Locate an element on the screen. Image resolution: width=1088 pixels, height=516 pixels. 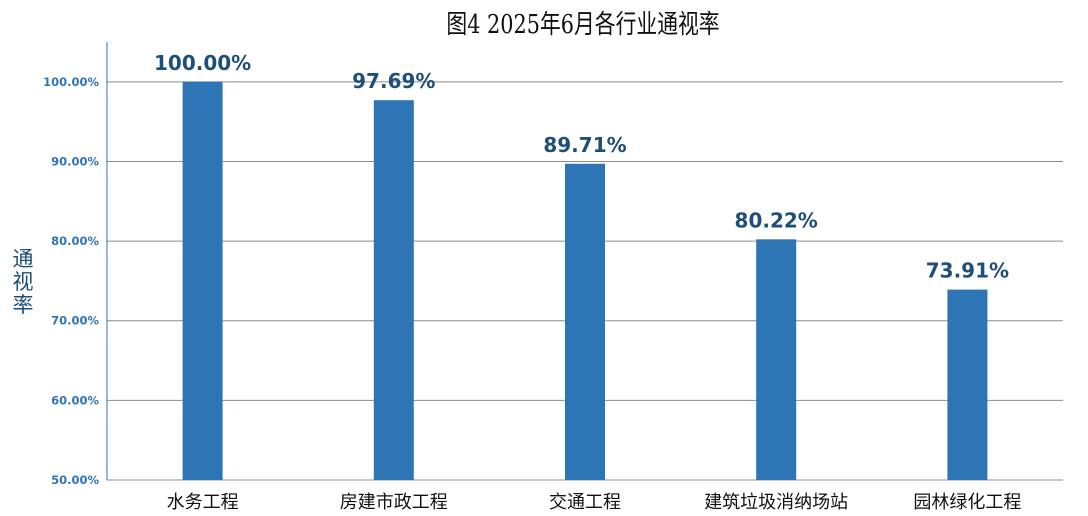
y-axis-label: 通视率 is located at coordinates (23, 282).